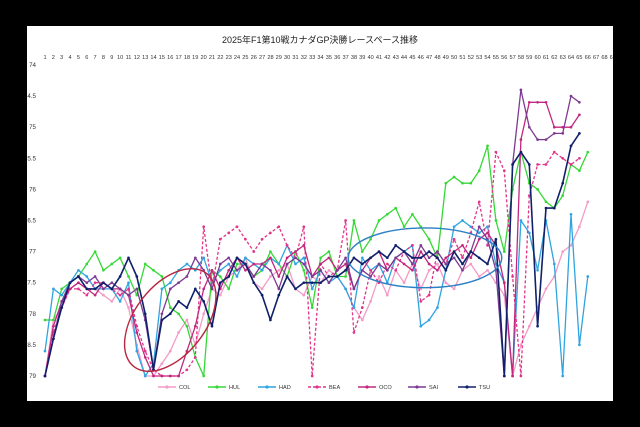 The image size is (640, 427). I want to click on x-tick-label: 15, so click(162, 58).